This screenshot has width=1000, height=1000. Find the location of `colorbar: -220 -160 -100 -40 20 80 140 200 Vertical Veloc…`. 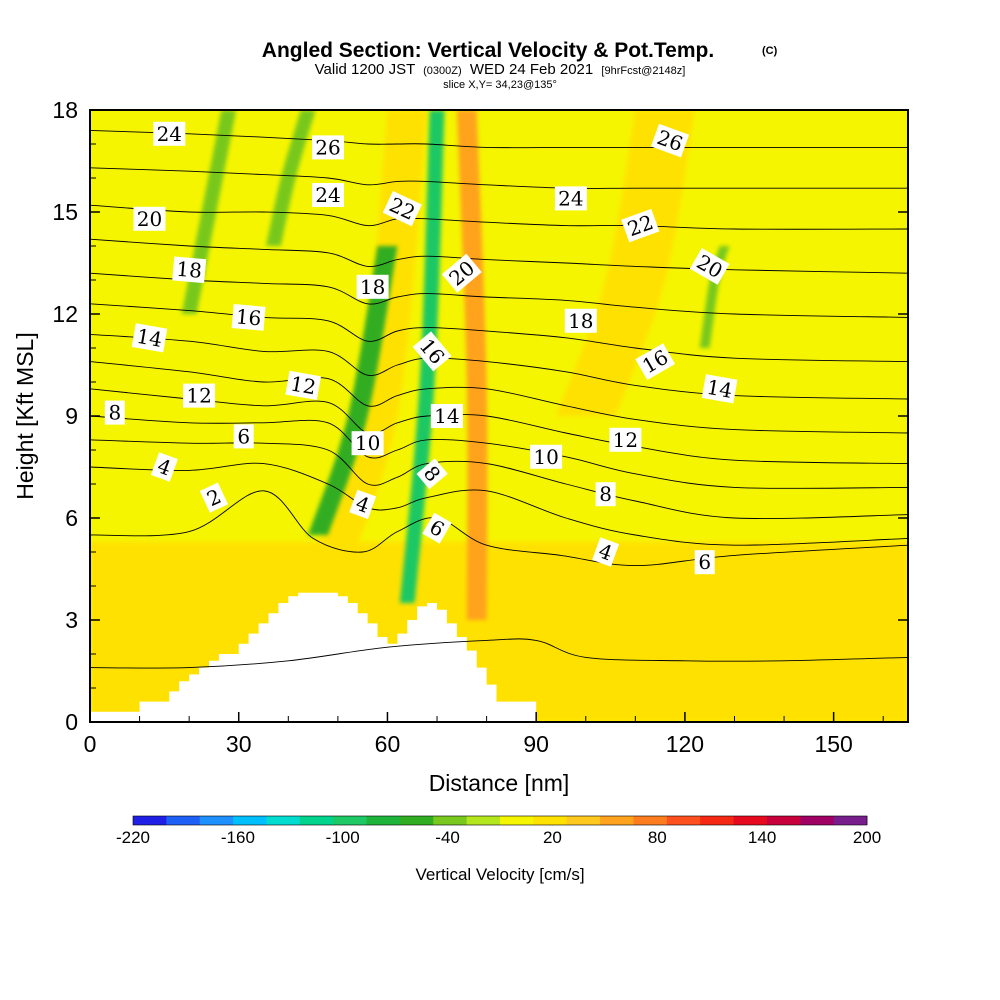

colorbar: -220 -160 -100 -40 20 80 140 200 Vertical Veloc… is located at coordinates (498, 849).